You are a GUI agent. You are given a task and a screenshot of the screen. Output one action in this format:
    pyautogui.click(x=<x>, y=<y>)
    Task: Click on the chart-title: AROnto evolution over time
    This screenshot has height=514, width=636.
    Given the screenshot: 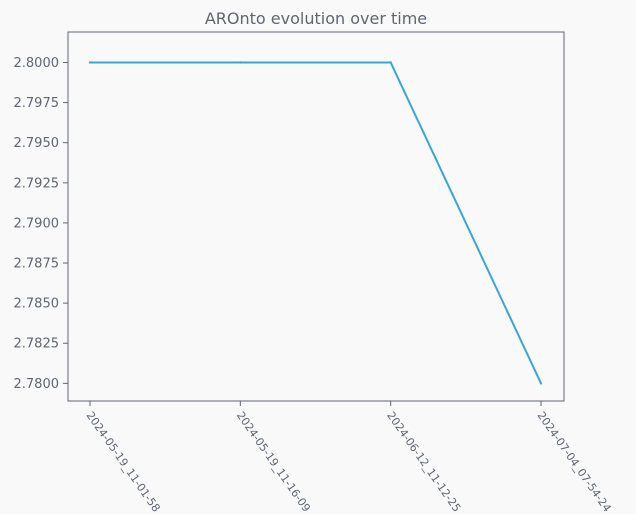 What is the action you would take?
    pyautogui.click(x=316, y=18)
    